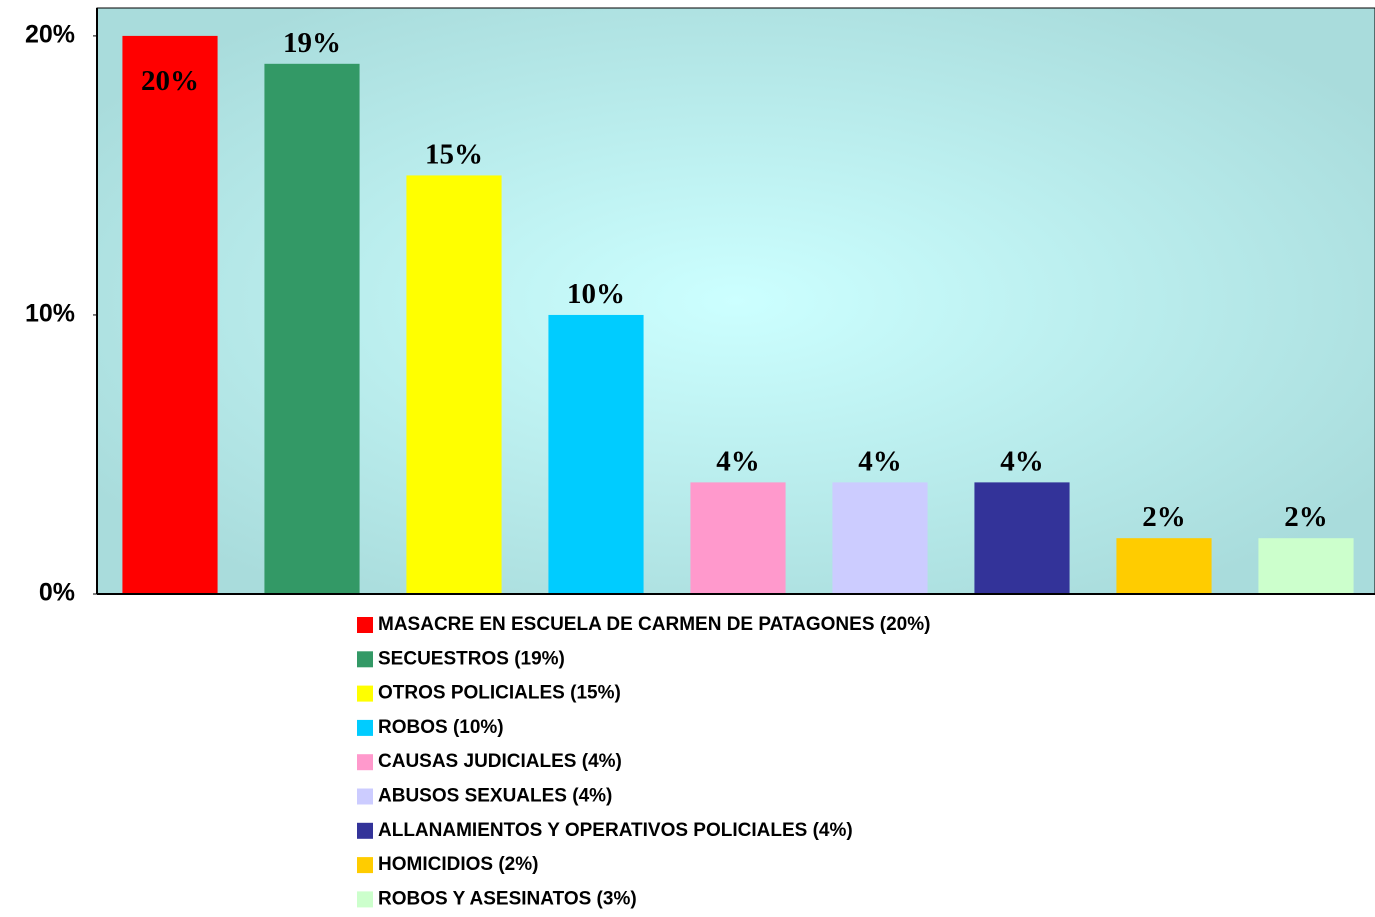  I want to click on legend-label: ROBOS Y ASESINATOS (3%), so click(507, 898).